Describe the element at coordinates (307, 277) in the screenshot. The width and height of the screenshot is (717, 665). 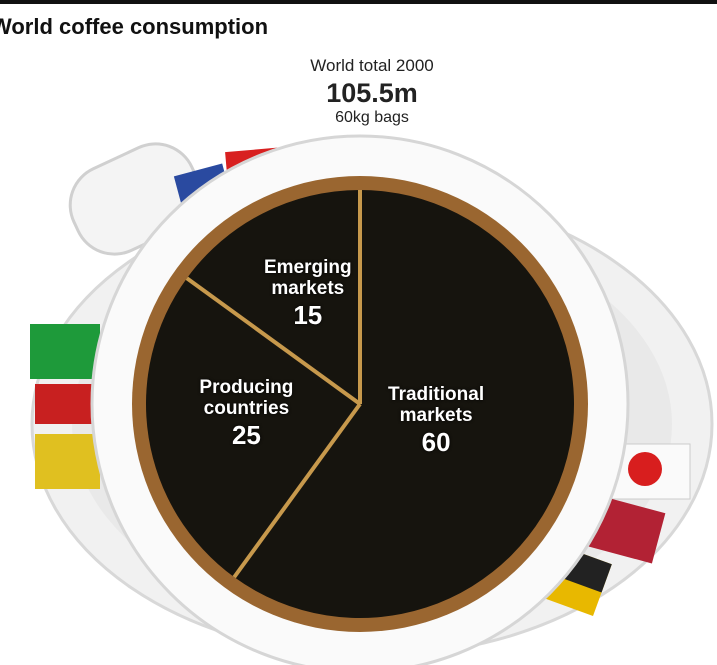
I see `category-label: Emerging markets` at that location.